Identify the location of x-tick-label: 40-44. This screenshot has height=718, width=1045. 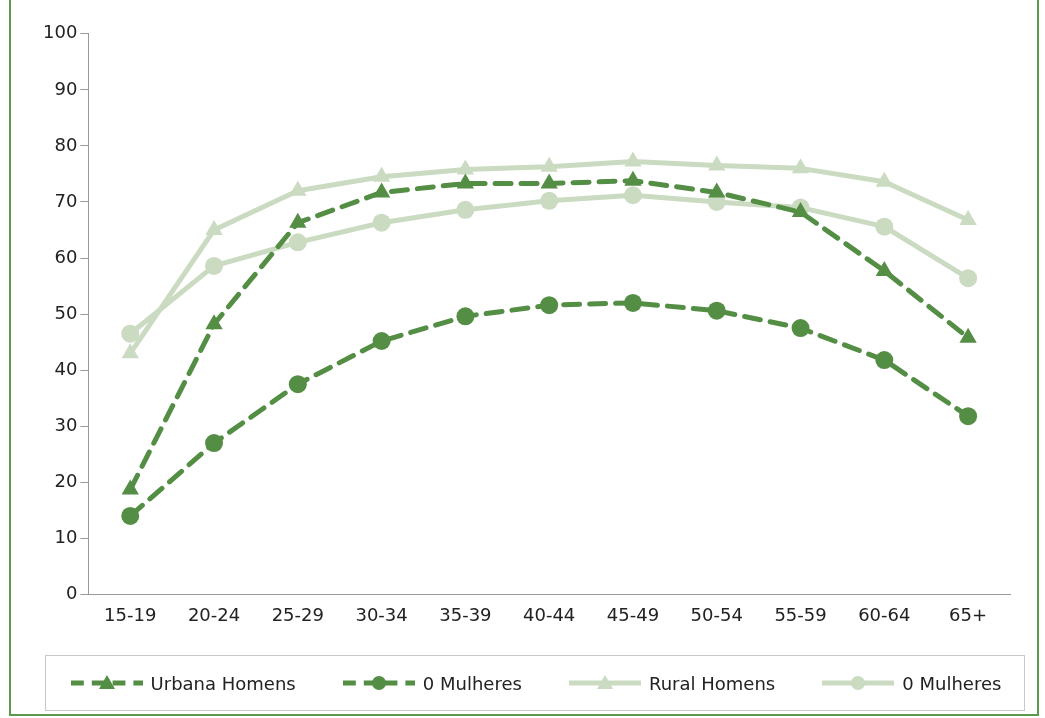
(549, 614).